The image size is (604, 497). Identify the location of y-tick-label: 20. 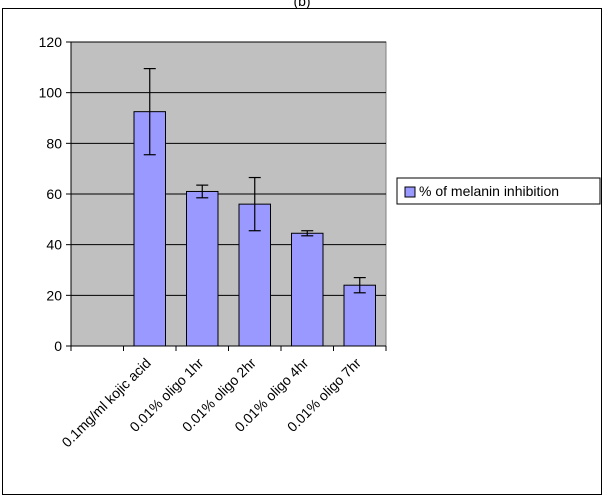
(54, 295).